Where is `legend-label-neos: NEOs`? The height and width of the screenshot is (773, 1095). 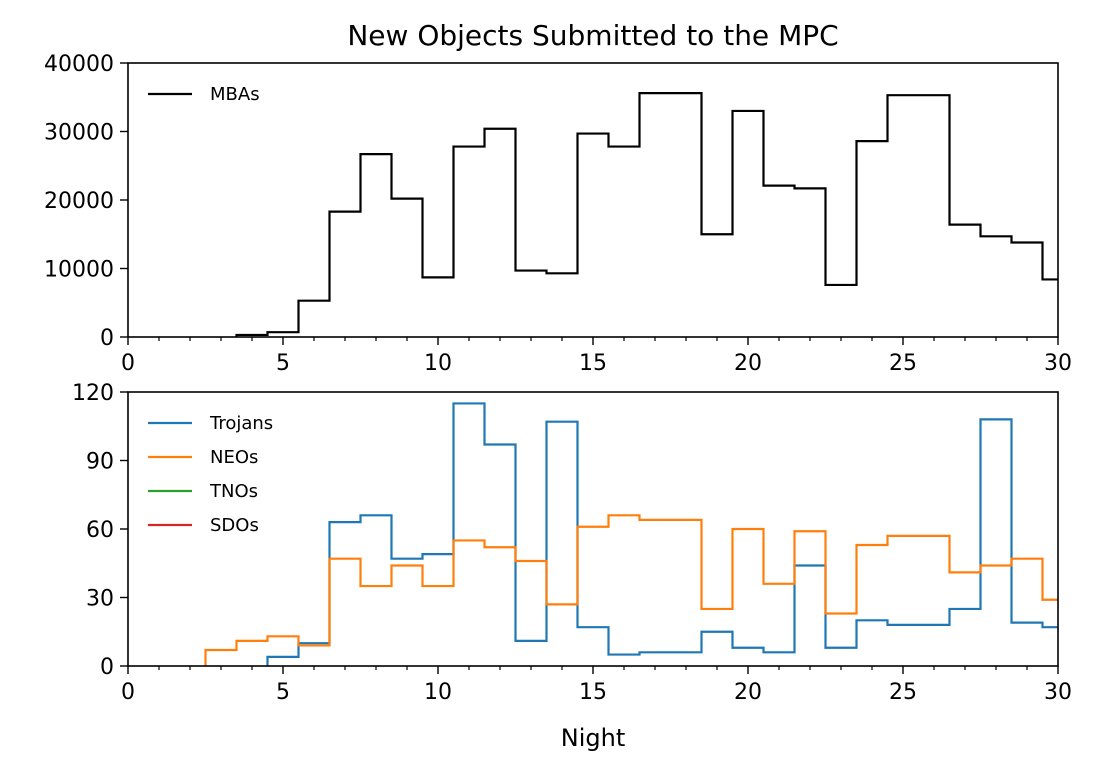 legend-label-neos: NEOs is located at coordinates (234, 457).